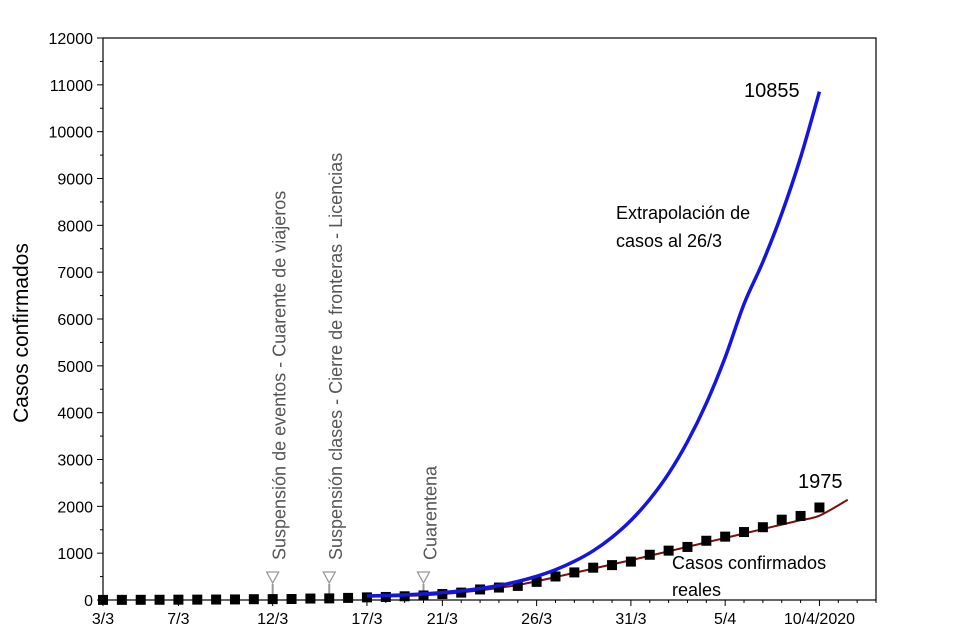  Describe the element at coordinates (772, 91) in the screenshot. I see `peak-label: 10855` at that location.